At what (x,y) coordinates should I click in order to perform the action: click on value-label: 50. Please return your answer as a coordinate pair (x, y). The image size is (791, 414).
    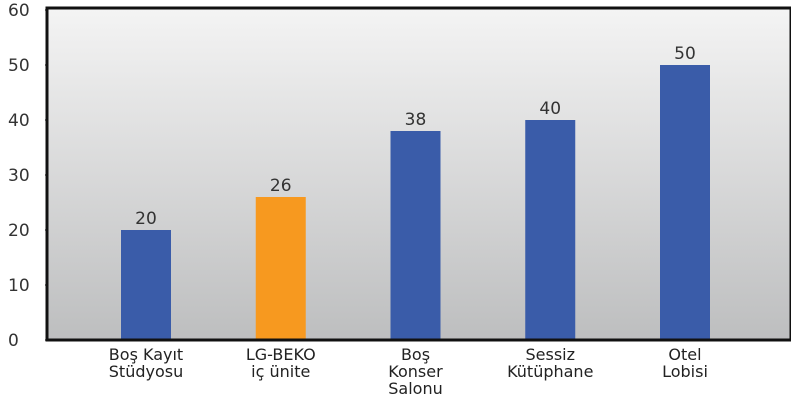
    Looking at the image, I should click on (685, 54).